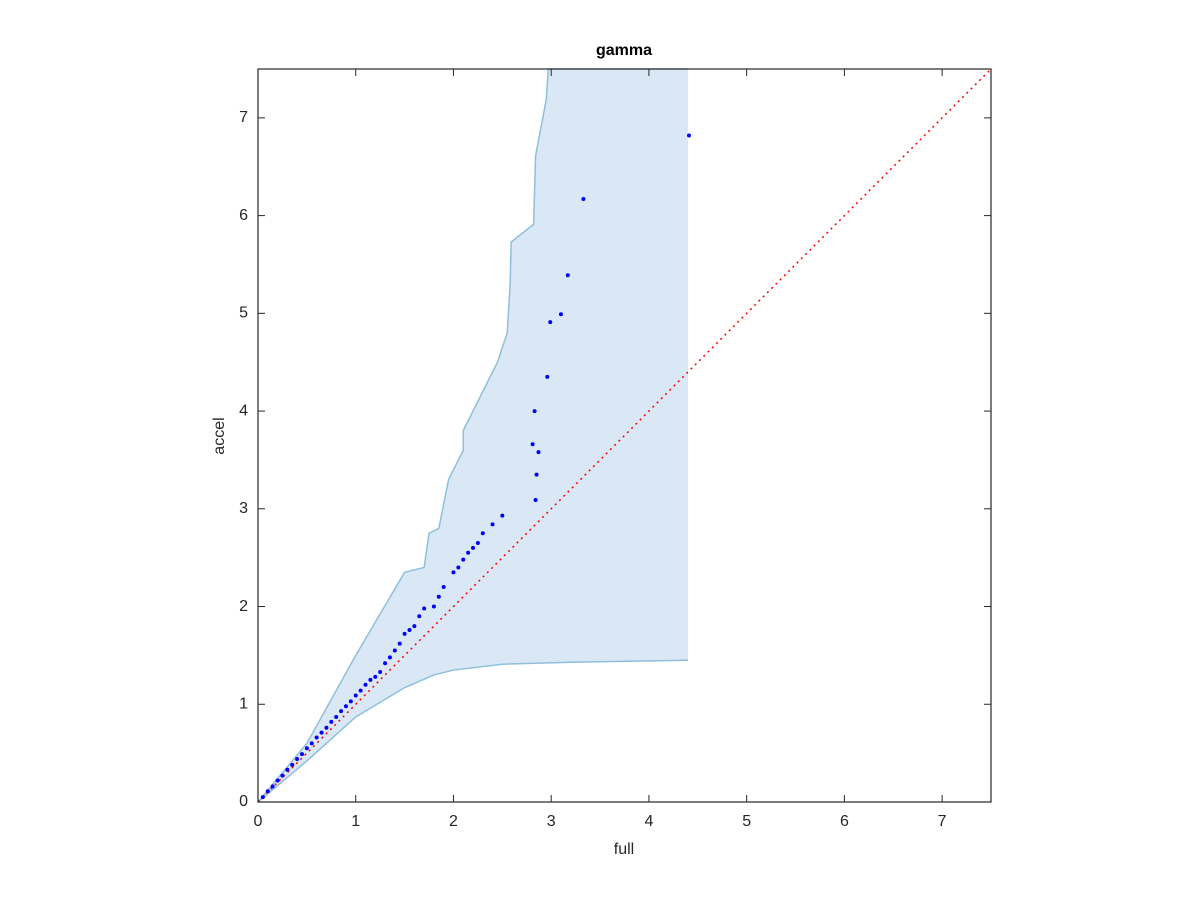  I want to click on band-edge, so click(473, 731).